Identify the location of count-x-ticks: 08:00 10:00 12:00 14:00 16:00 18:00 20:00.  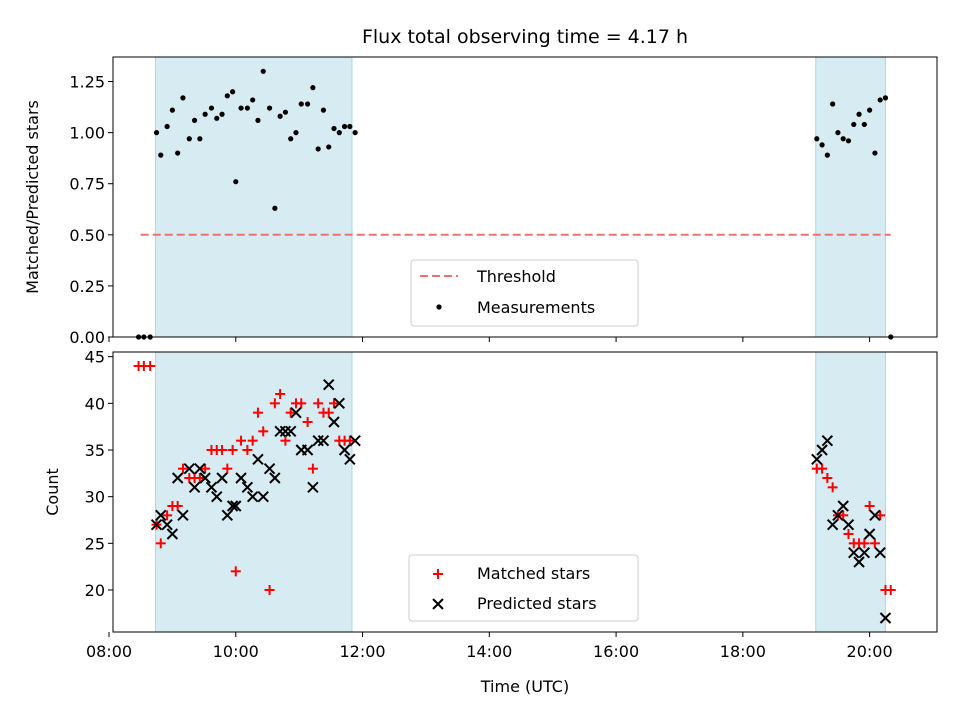
(489, 646).